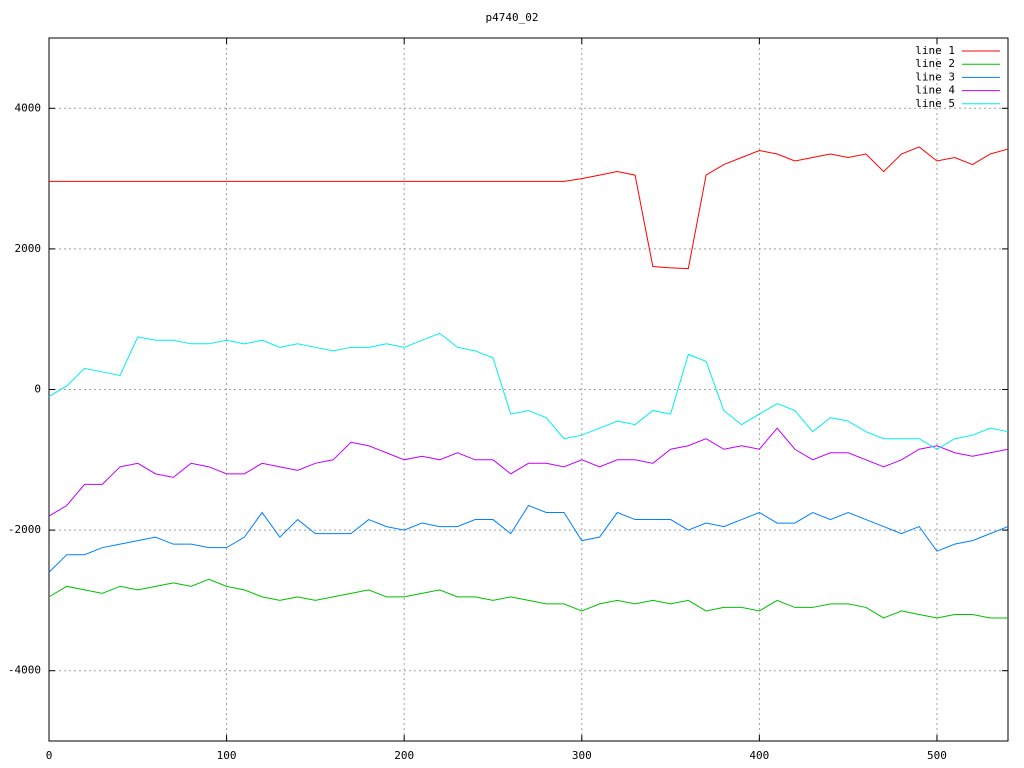  Describe the element at coordinates (759, 755) in the screenshot. I see `x-tick-label: 400` at that location.